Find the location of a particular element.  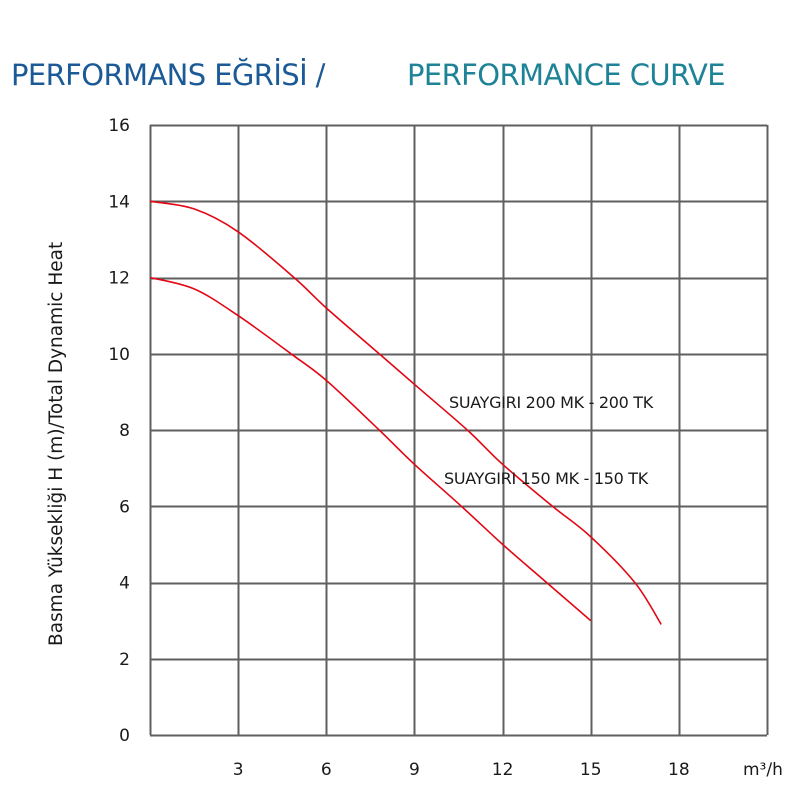

series-label-150: SUAYGIRI 150 MK - 150 TK is located at coordinates (546, 478).